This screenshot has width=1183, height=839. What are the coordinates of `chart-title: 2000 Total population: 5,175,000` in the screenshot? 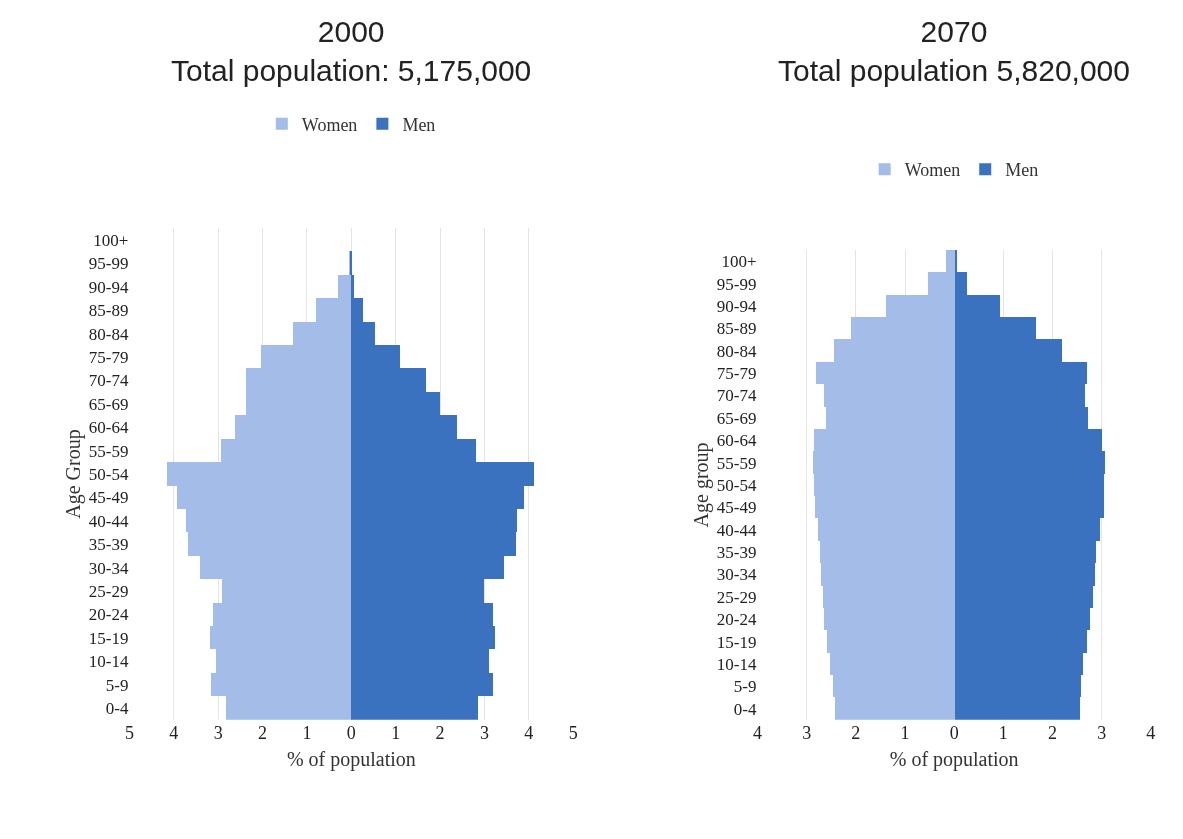 It's located at (351, 51).